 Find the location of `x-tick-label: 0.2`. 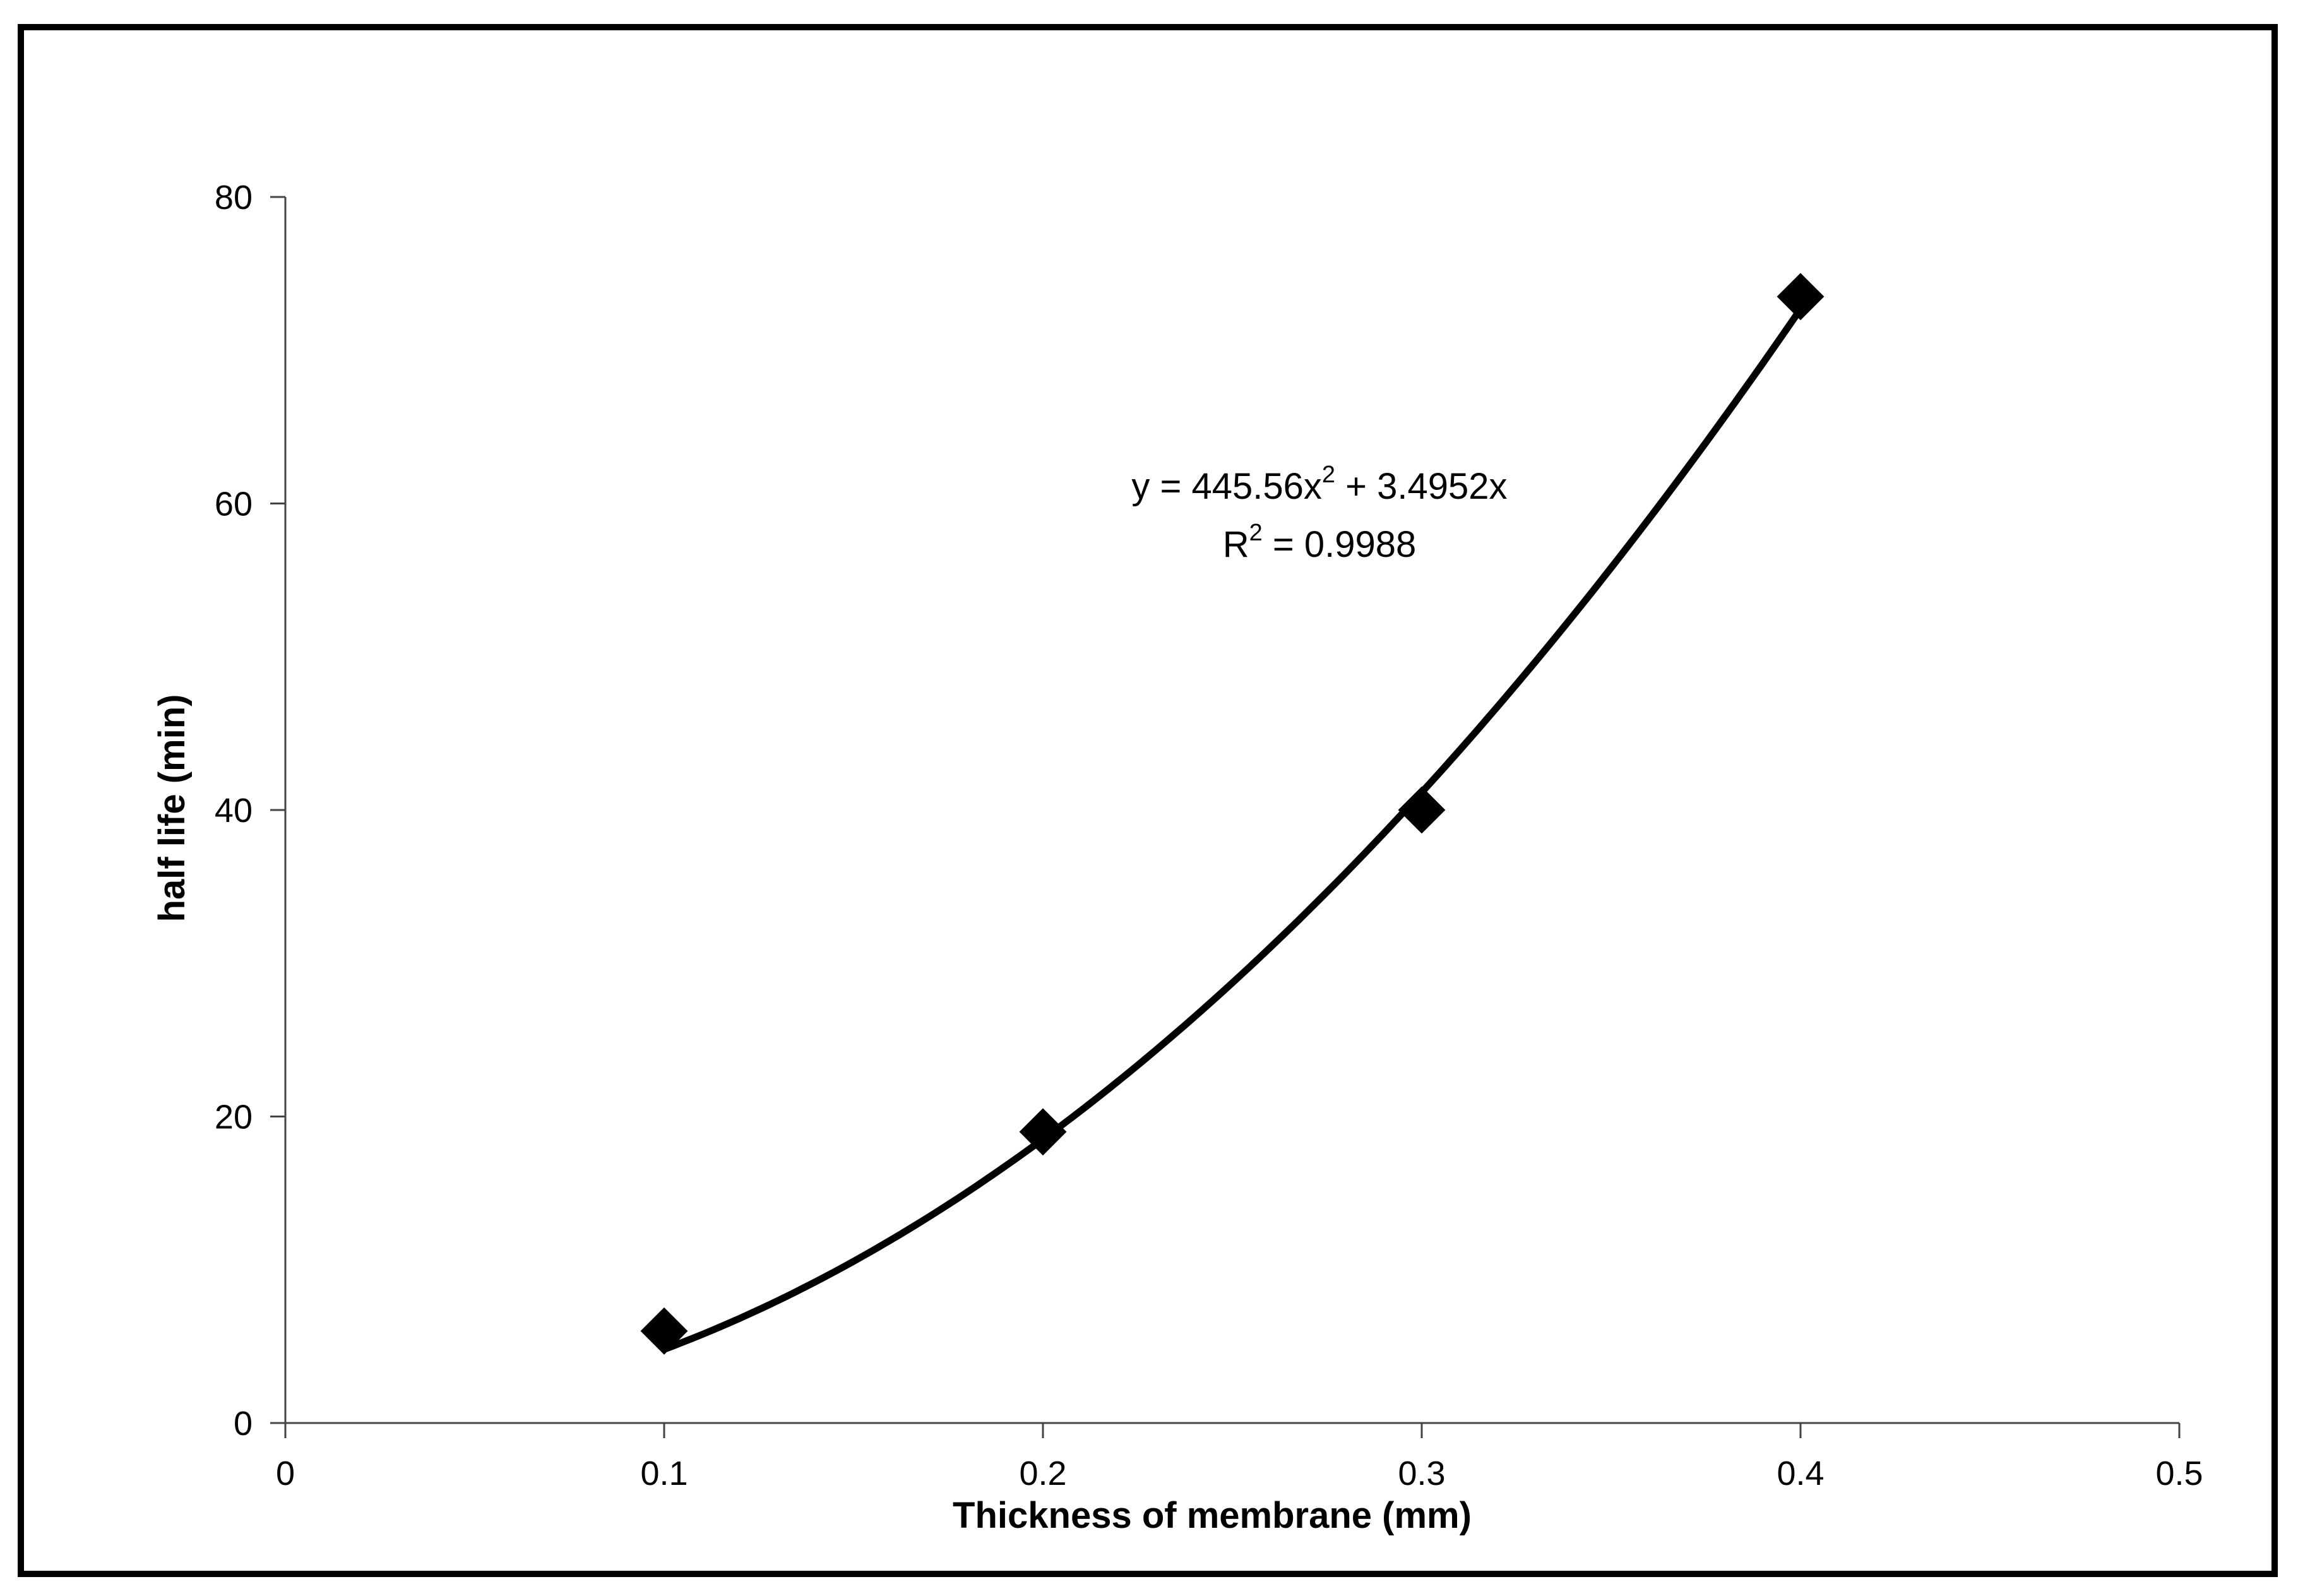

x-tick-label: 0.2 is located at coordinates (1042, 1474).